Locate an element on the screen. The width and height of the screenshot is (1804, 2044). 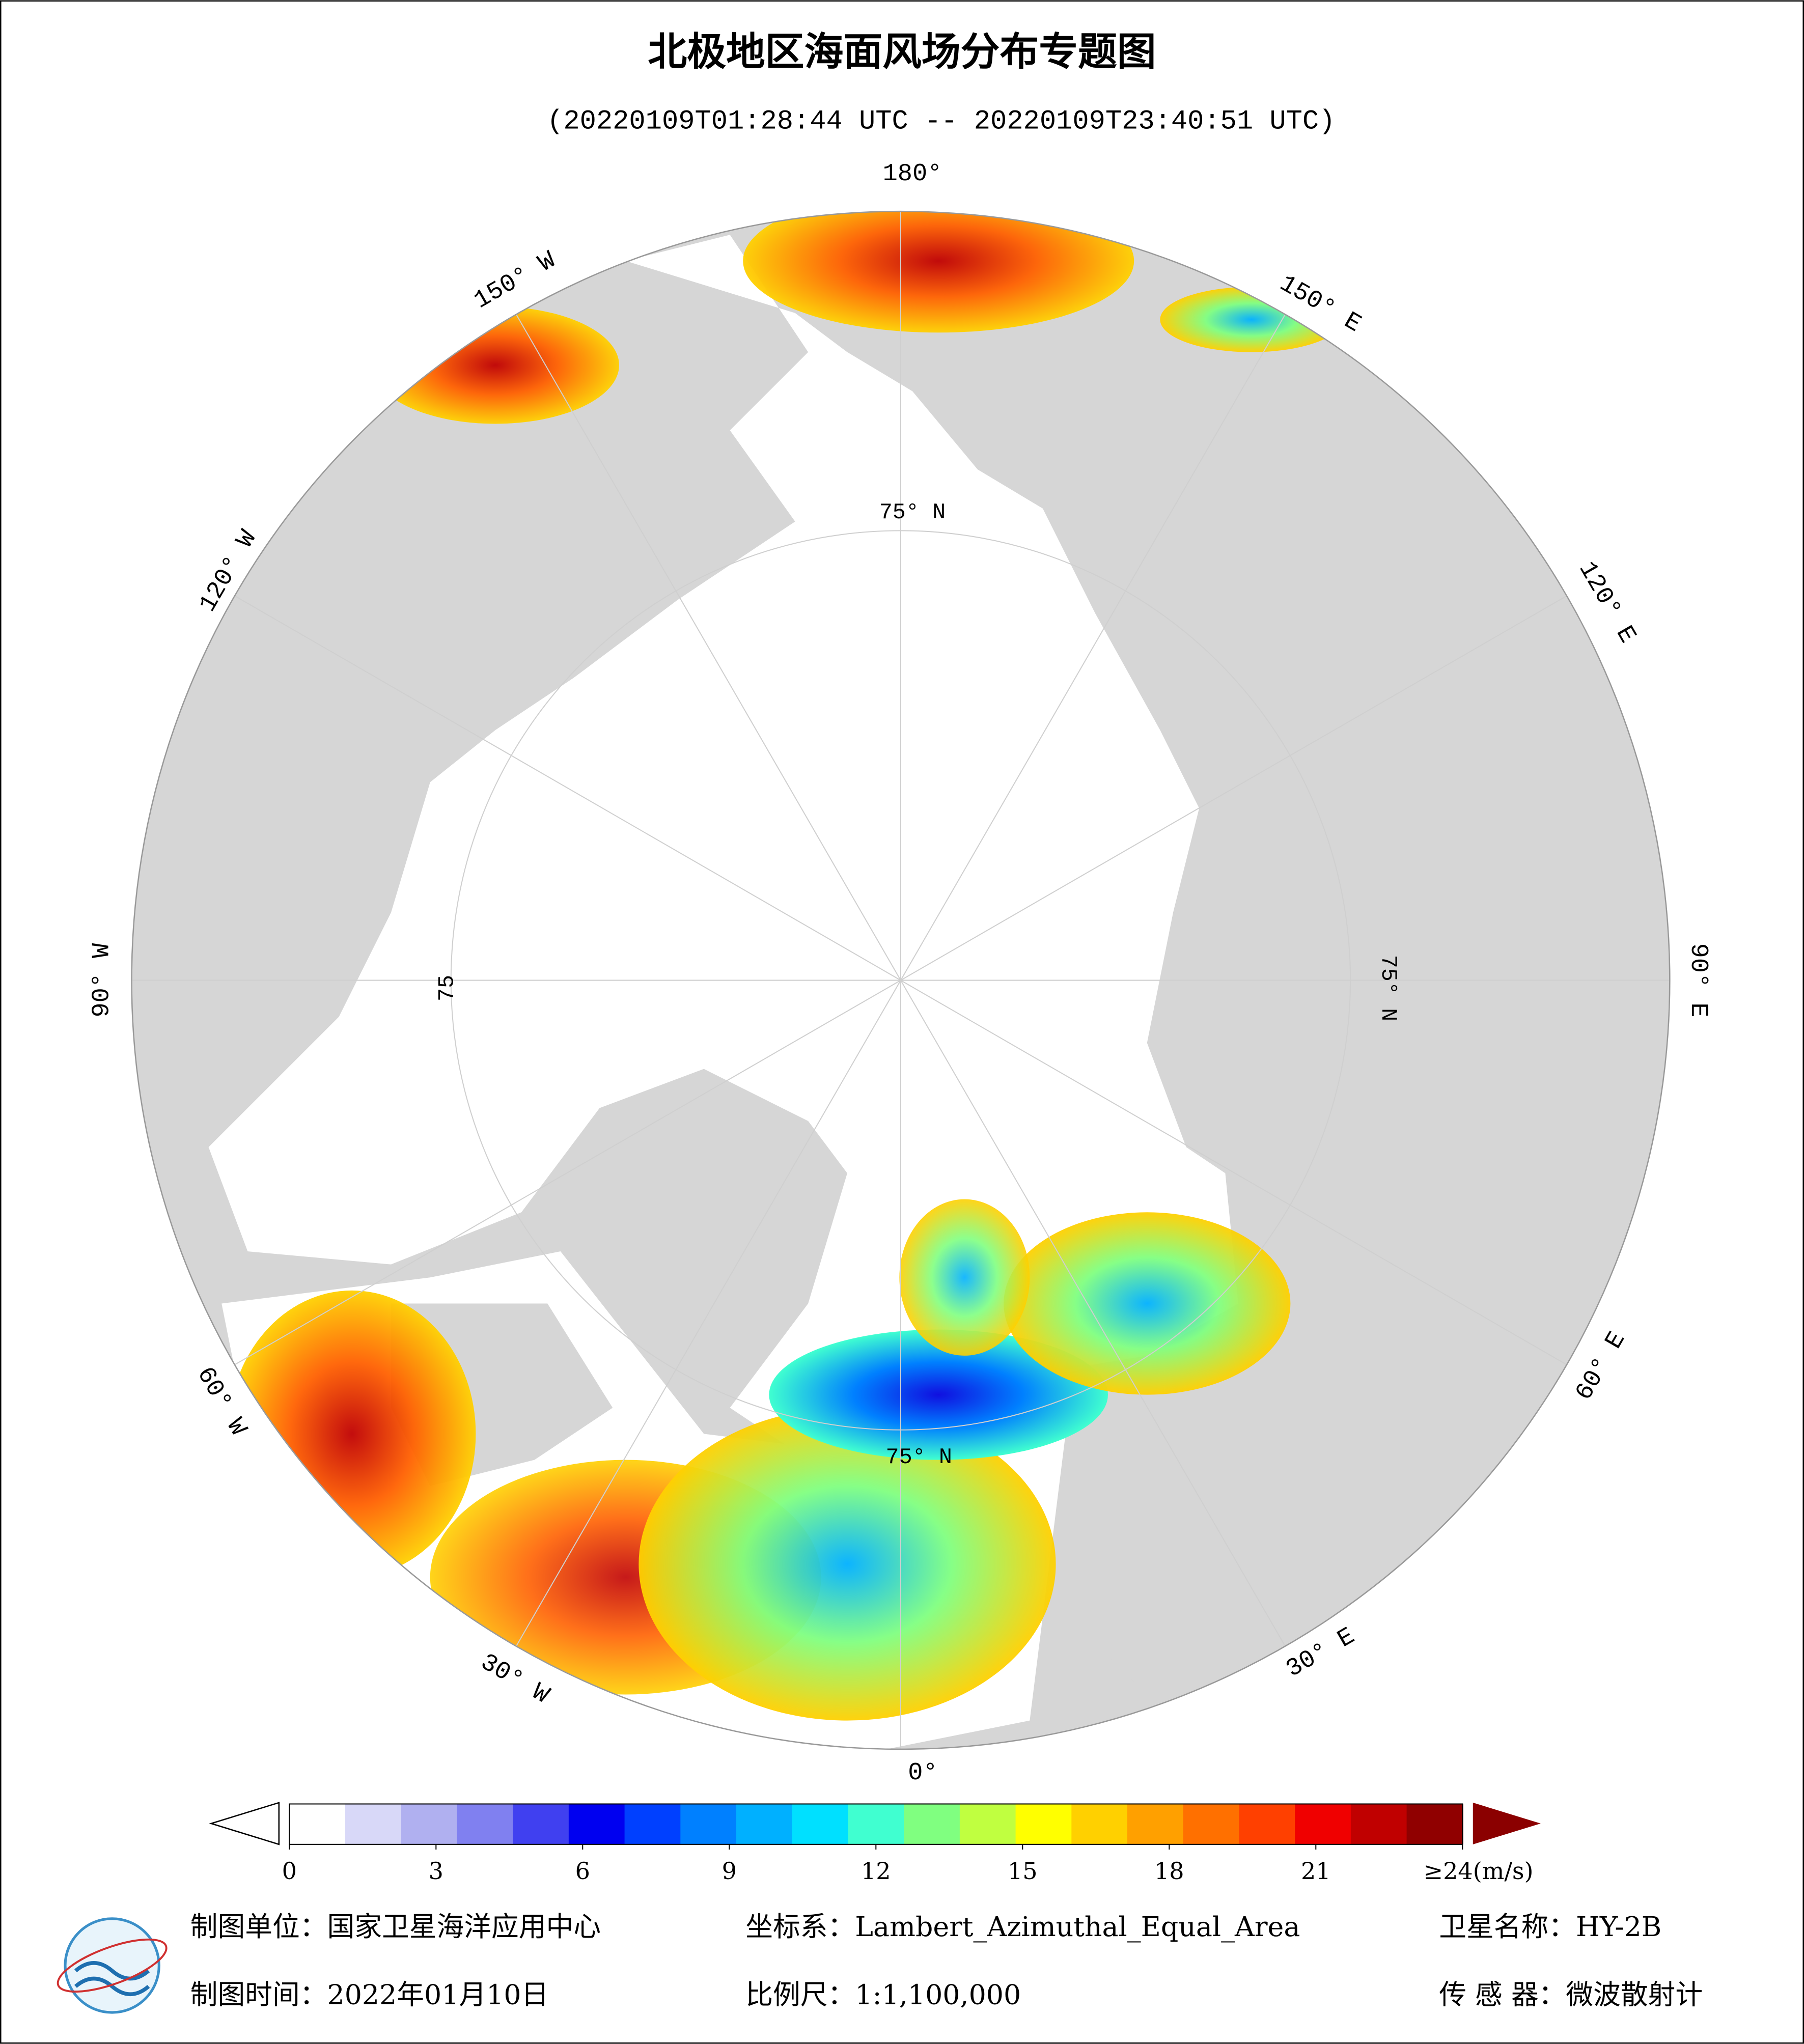
colorbar-under is located at coordinates (244, 1823).